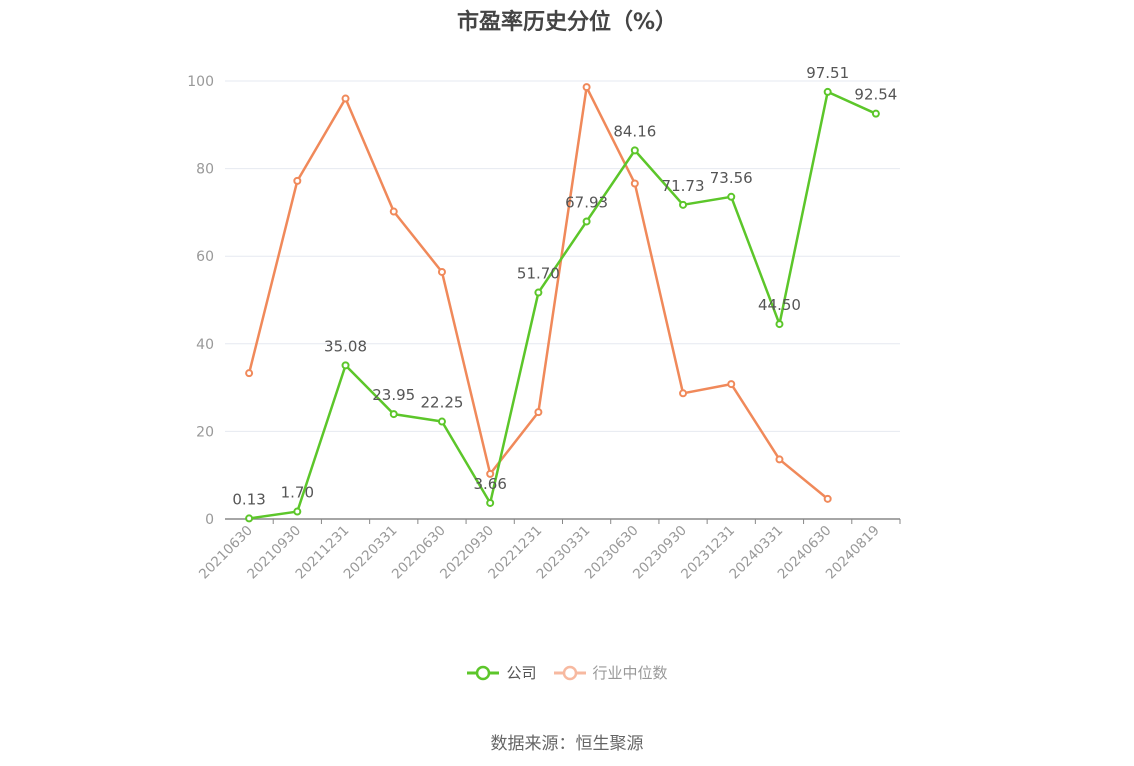  What do you see at coordinates (200, 82) in the screenshot?
I see `y-tick-label: 100` at bounding box center [200, 82].